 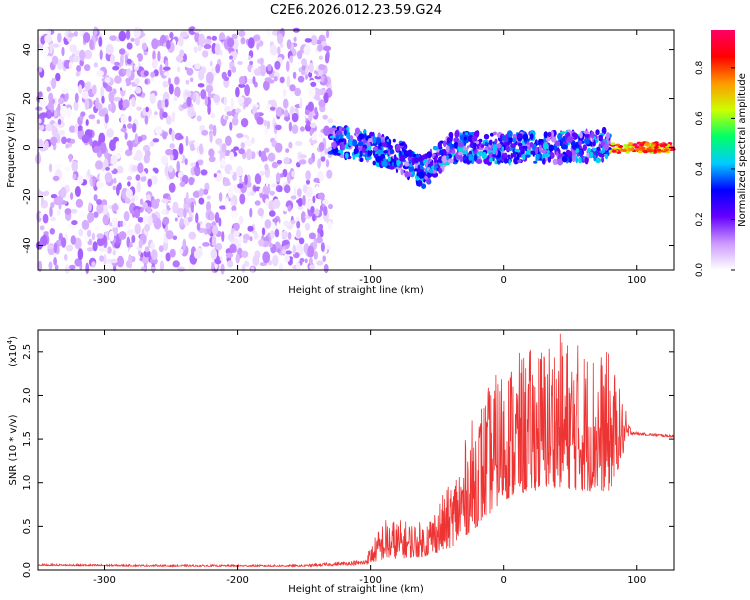 What do you see at coordinates (715, 168) in the screenshot?
I see `colorbar-ticks: 0.0 0.2 0.4 0.6 0.8` at bounding box center [715, 168].